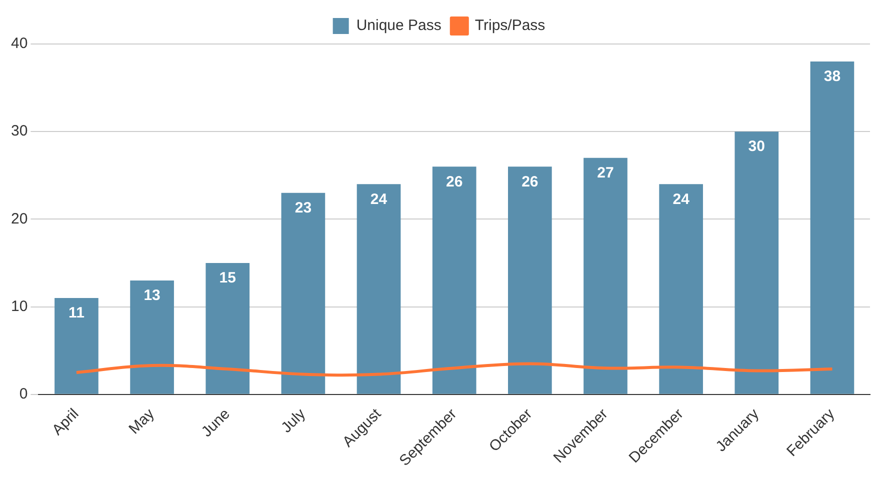  I want to click on y-tick-label: 0, so click(23, 394).